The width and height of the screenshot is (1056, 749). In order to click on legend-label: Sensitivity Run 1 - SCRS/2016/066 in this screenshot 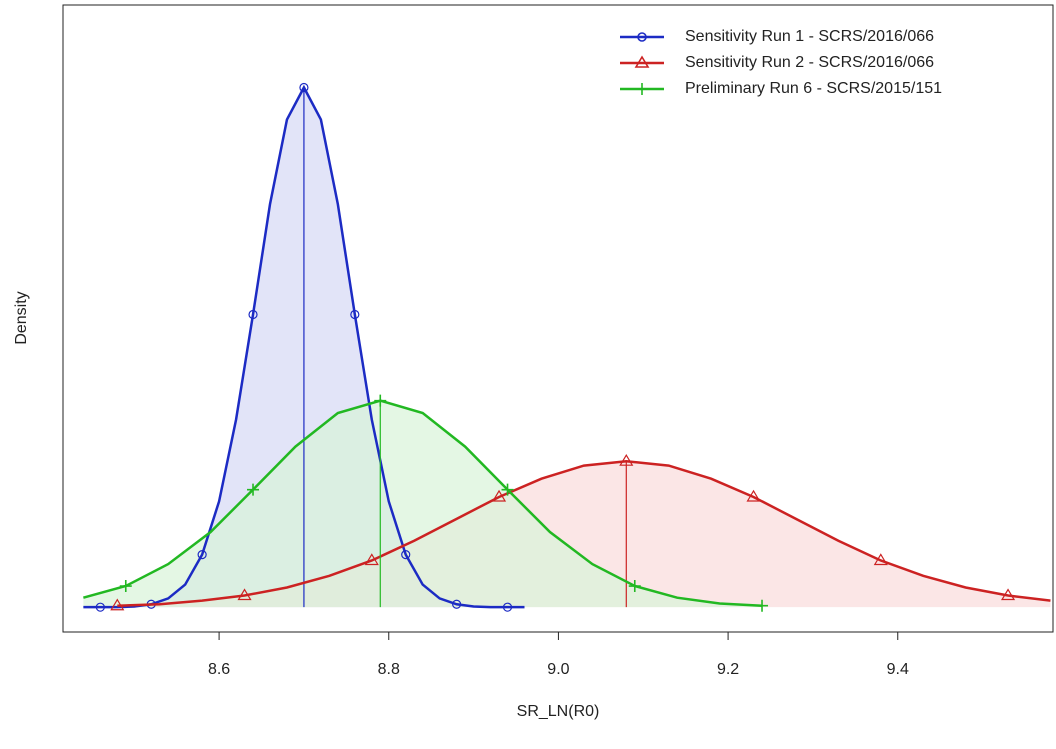, I will do `click(809, 36)`.